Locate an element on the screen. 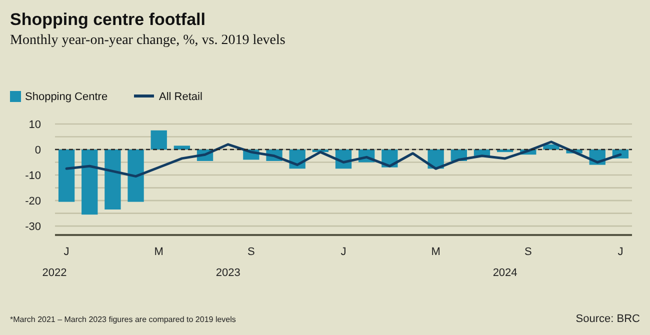 This screenshot has height=335, width=650. y-tick-label: -30 is located at coordinates (33, 226).